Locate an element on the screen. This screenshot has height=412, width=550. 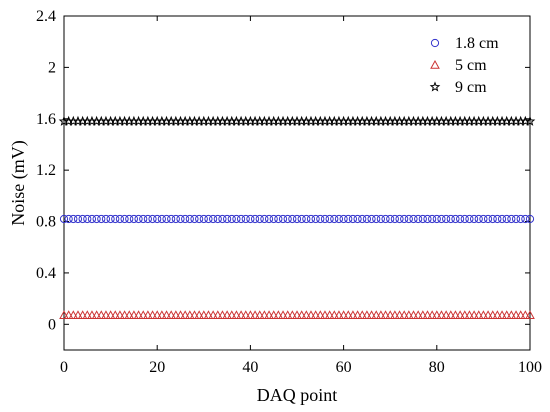
series-circle is located at coordinates (297, 219).